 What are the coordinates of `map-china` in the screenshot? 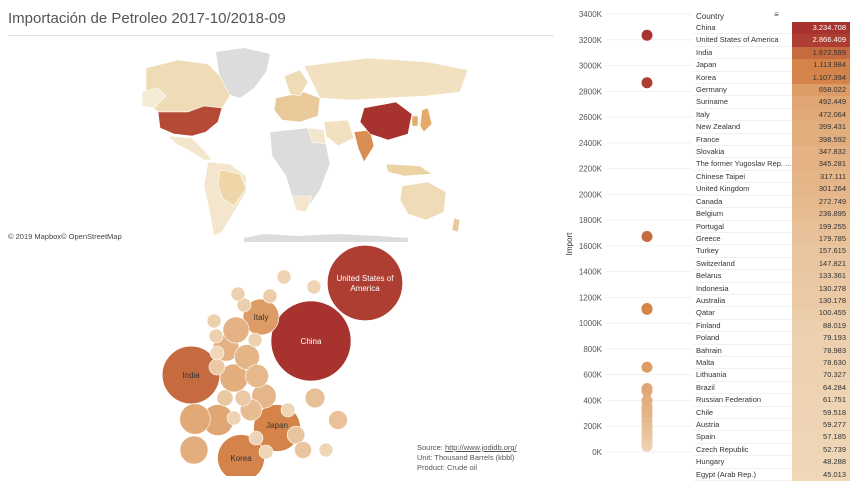 It's located at (386, 121).